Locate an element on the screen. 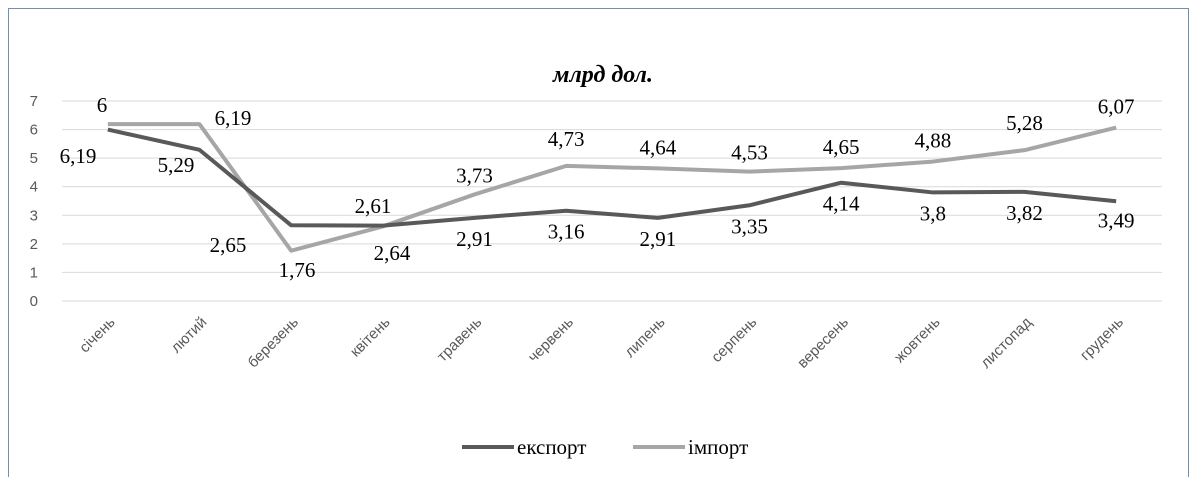  data-label-експорт: 3,82 is located at coordinates (1024, 213).